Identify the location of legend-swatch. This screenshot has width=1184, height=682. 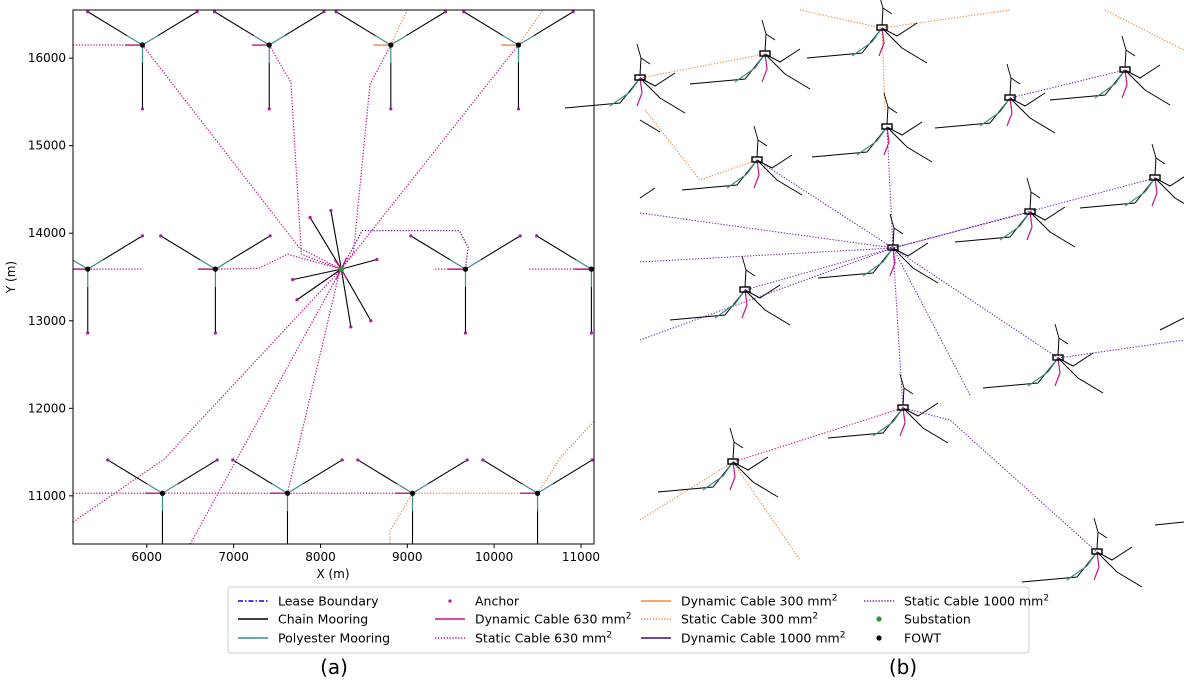
(879, 638).